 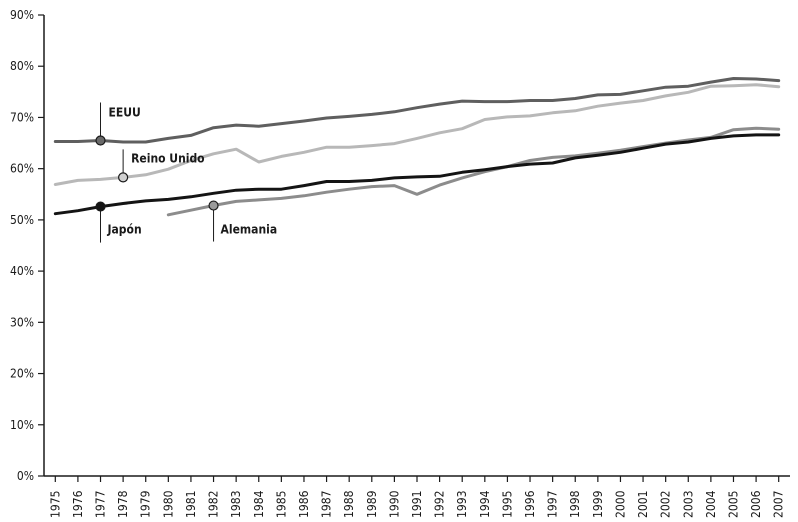 What do you see at coordinates (22, 220) in the screenshot?
I see `y-tick-label: 50%` at bounding box center [22, 220].